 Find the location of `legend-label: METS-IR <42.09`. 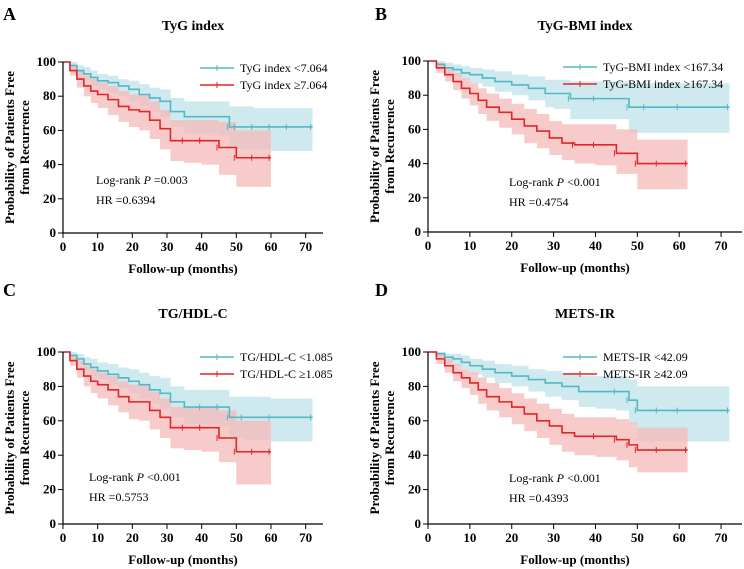

legend-label: METS-IR <42.09 is located at coordinates (645, 357).